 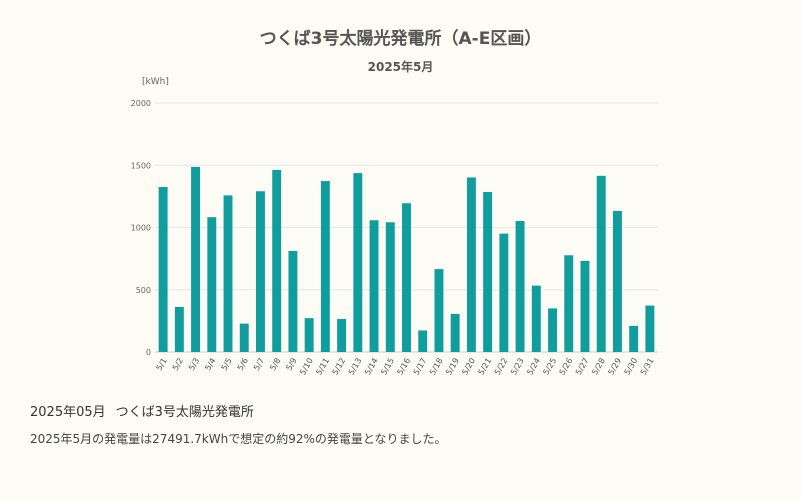 I want to click on x-tick-label: 5/12, so click(x=339, y=367).